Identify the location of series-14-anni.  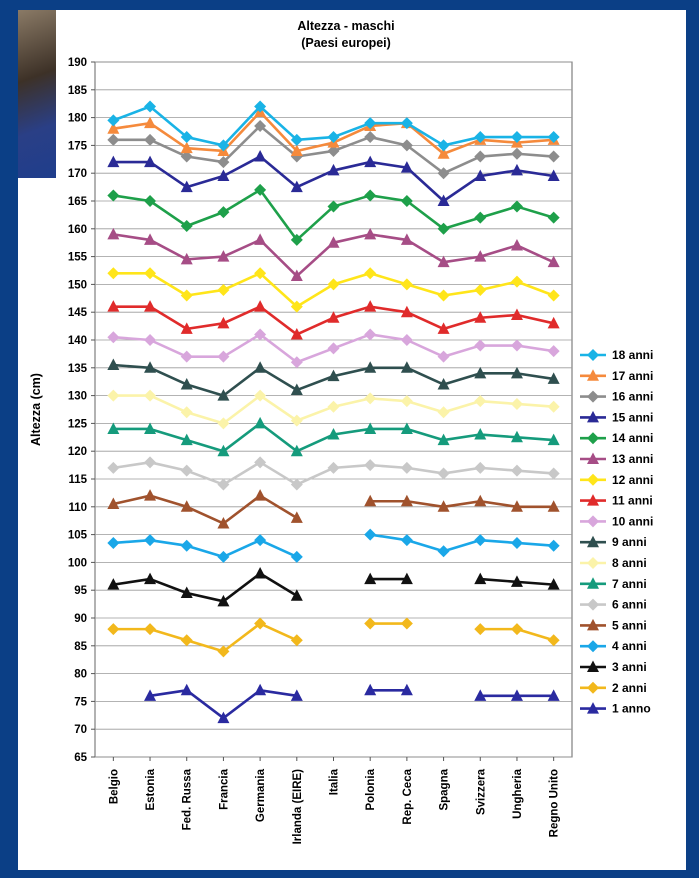
(333, 214).